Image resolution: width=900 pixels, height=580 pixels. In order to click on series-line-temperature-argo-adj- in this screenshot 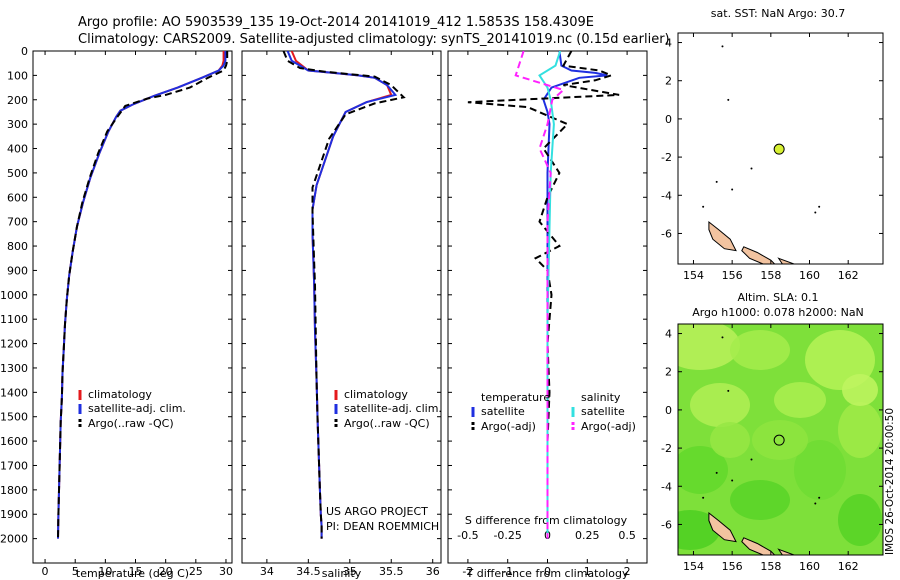, I will do `click(543, 295)`.